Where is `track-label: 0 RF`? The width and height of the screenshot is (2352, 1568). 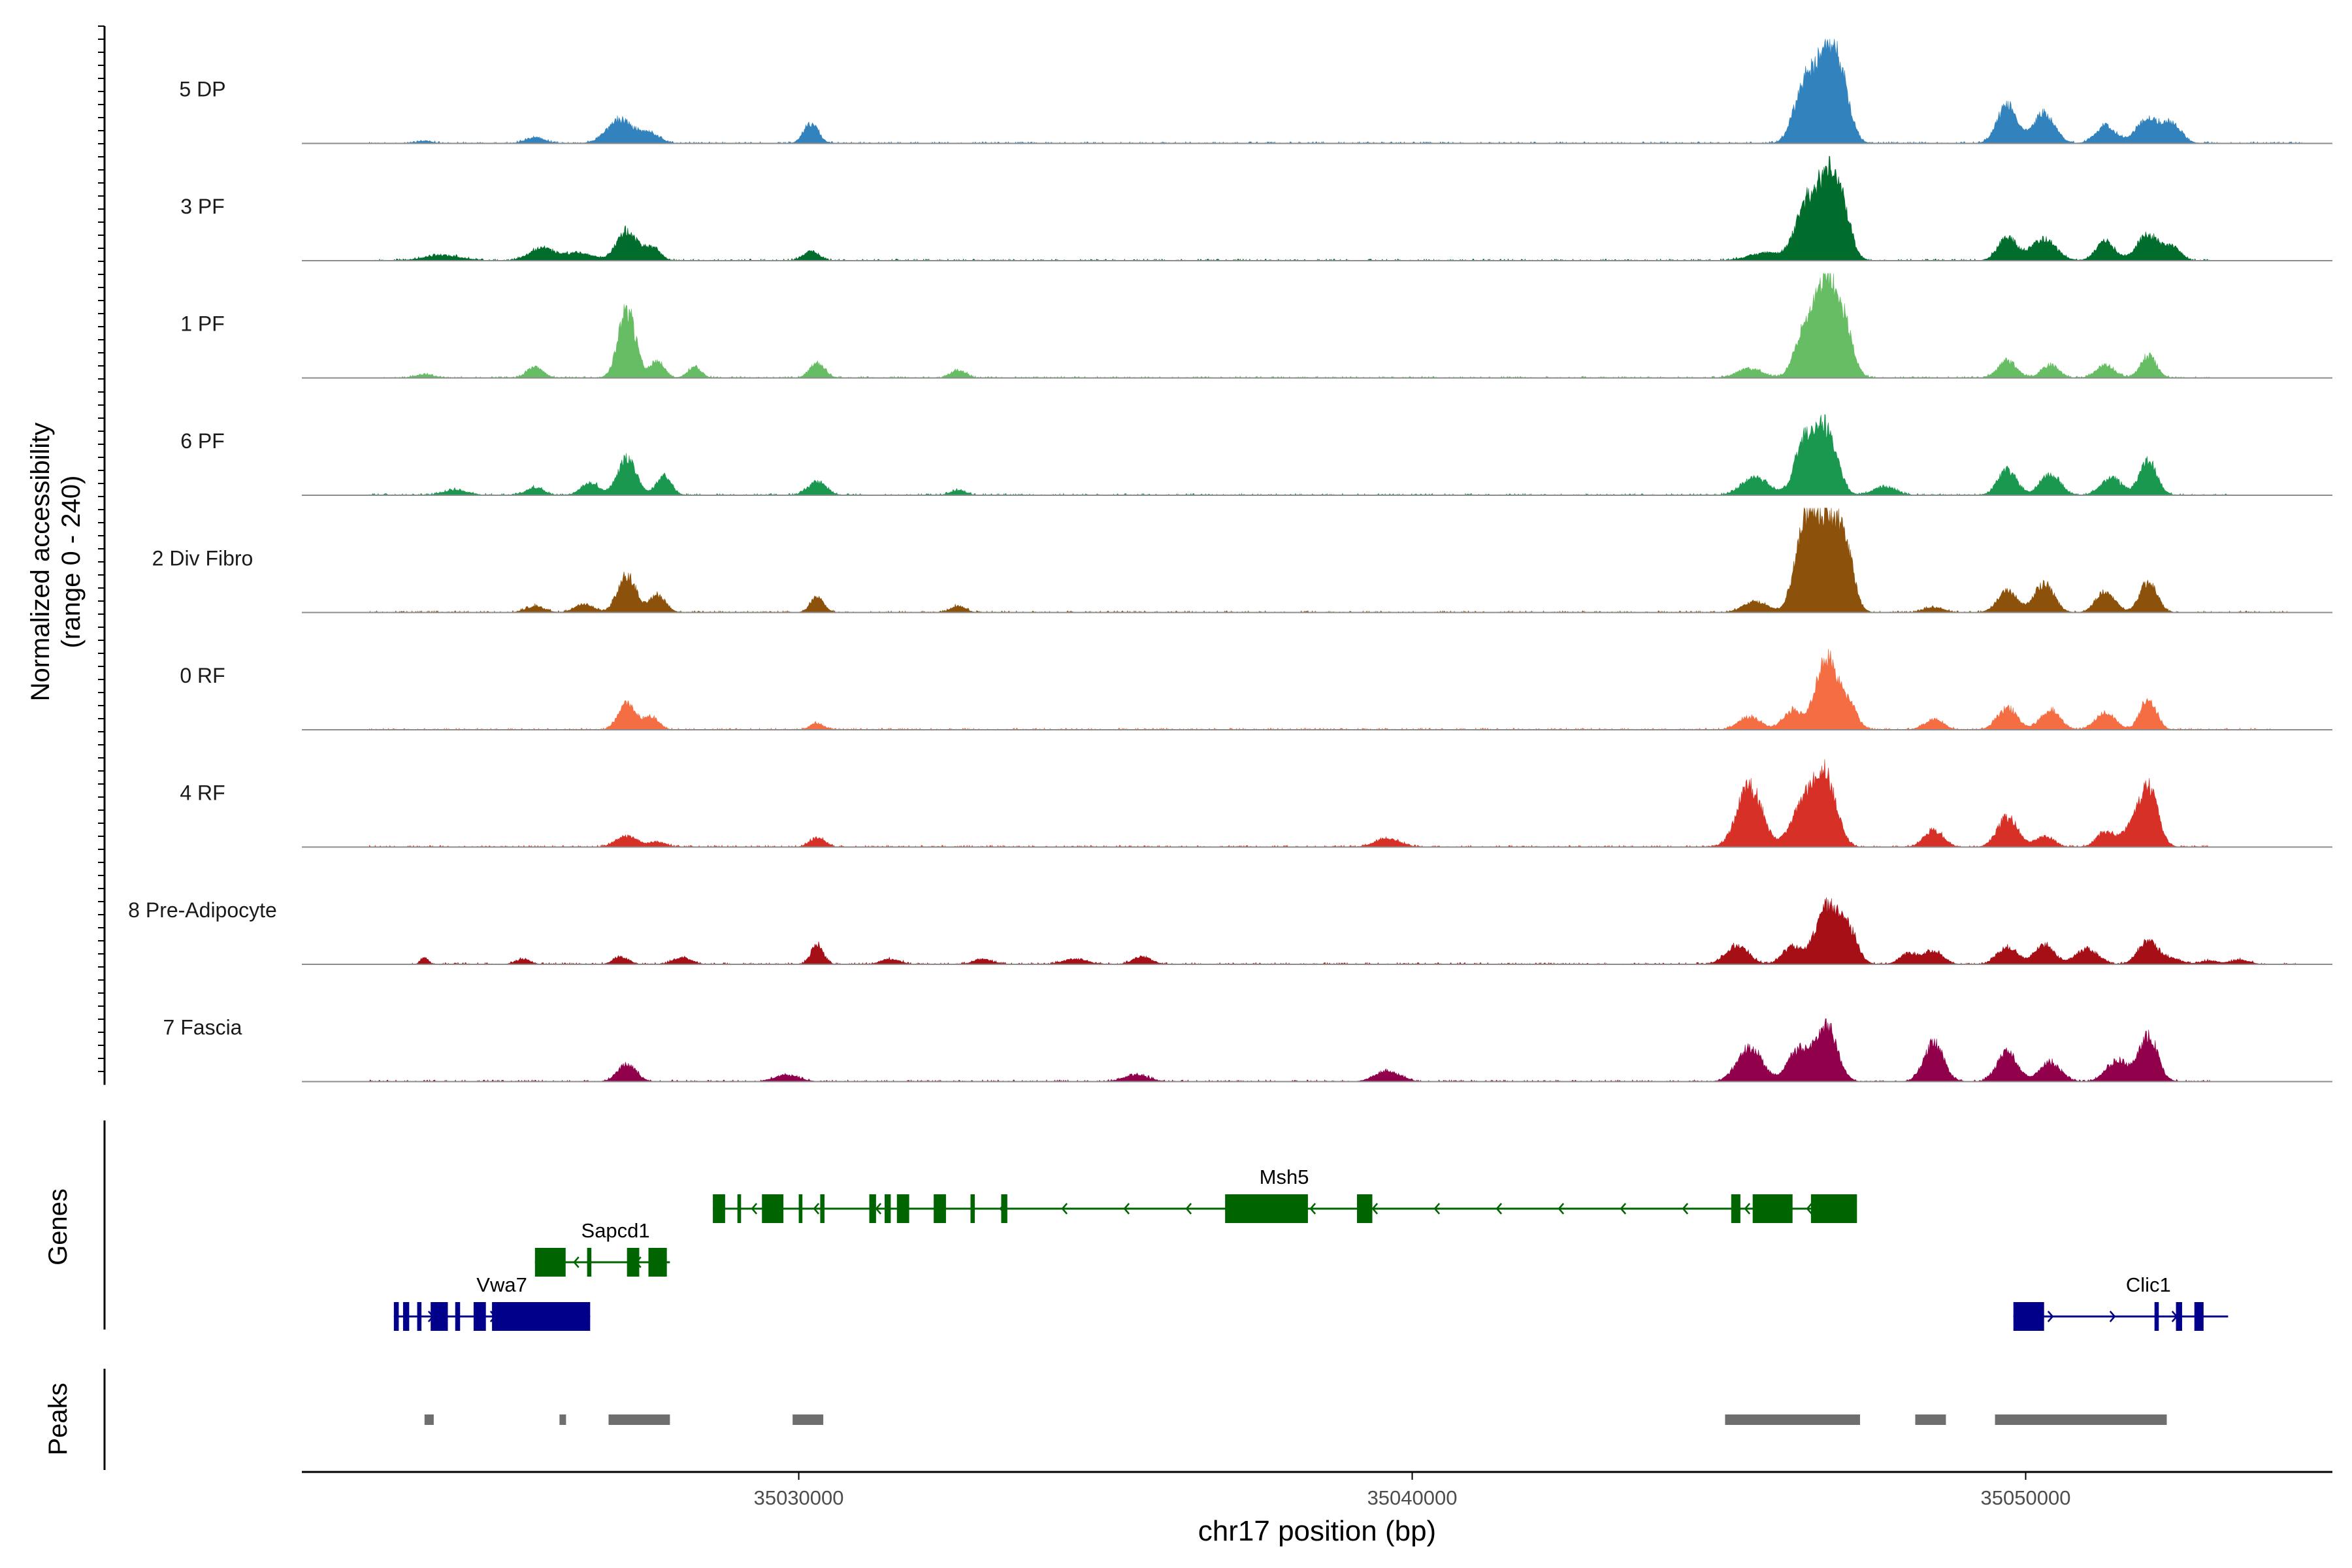
track-label: 0 RF is located at coordinates (202, 675).